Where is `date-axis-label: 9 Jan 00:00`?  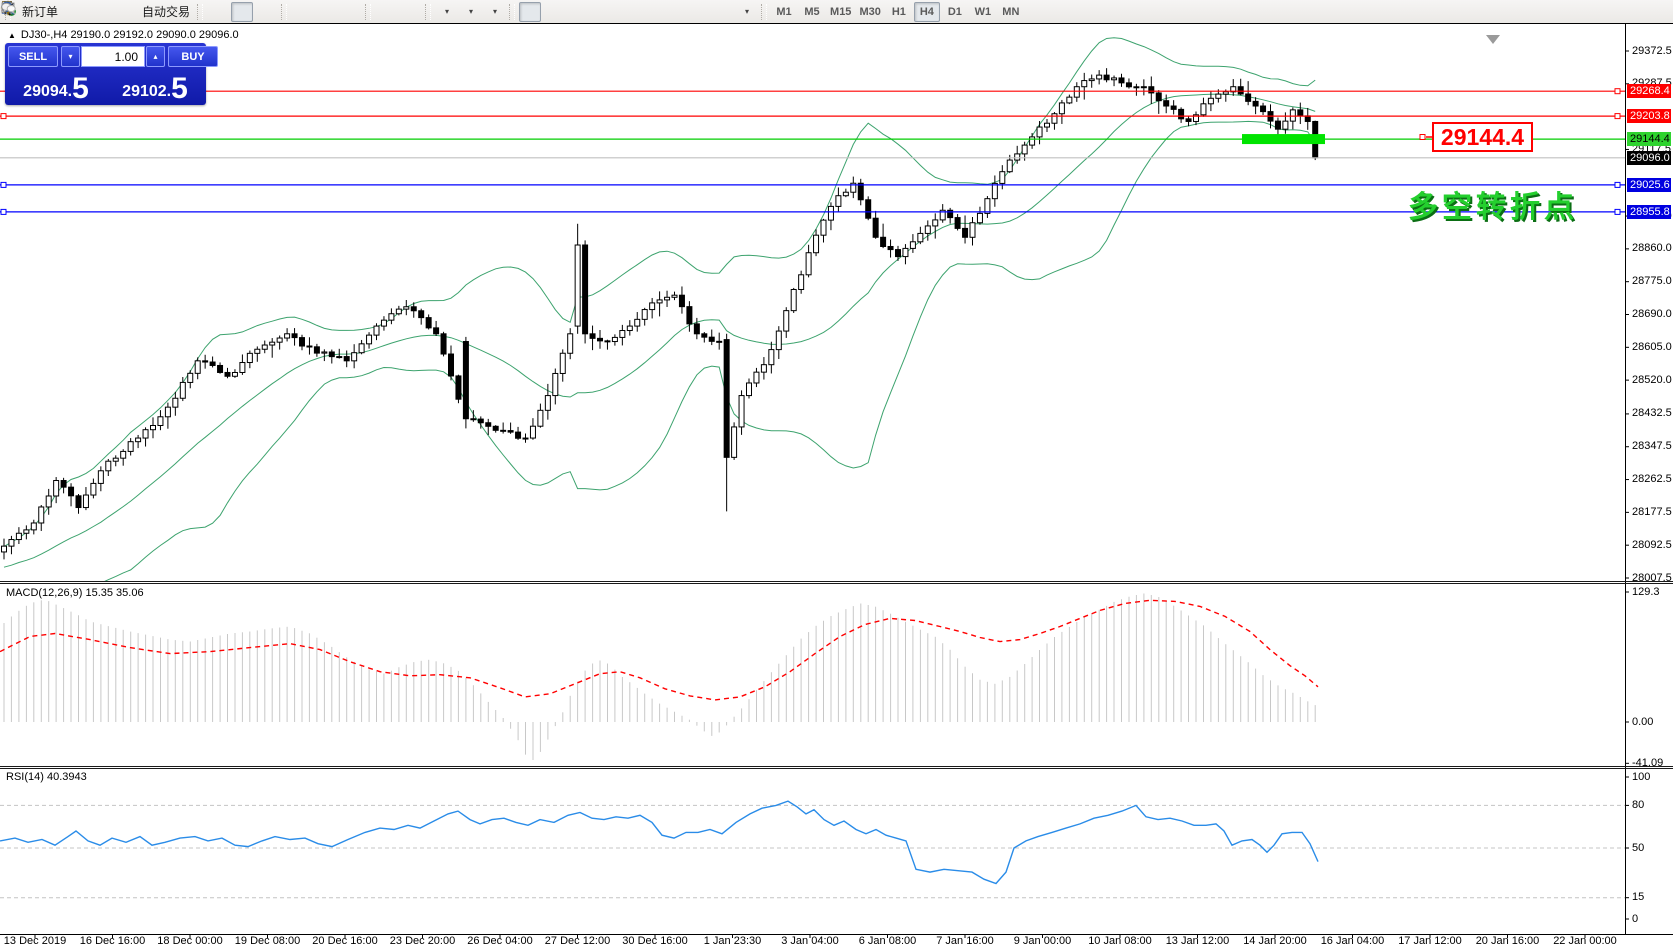
date-axis-label: 9 Jan 00:00 is located at coordinates (1042, 940).